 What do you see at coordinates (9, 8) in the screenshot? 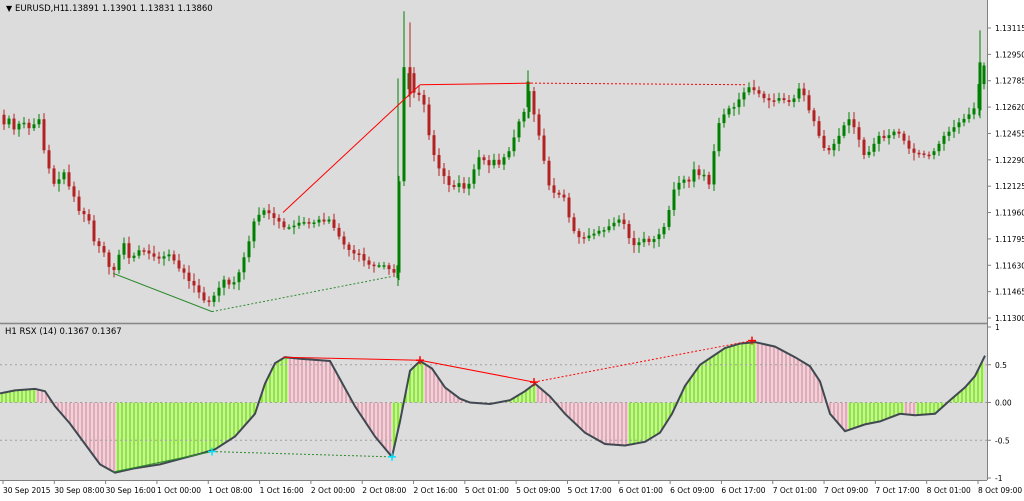
I see `symbol-dropdown-icon: ▼` at bounding box center [9, 8].